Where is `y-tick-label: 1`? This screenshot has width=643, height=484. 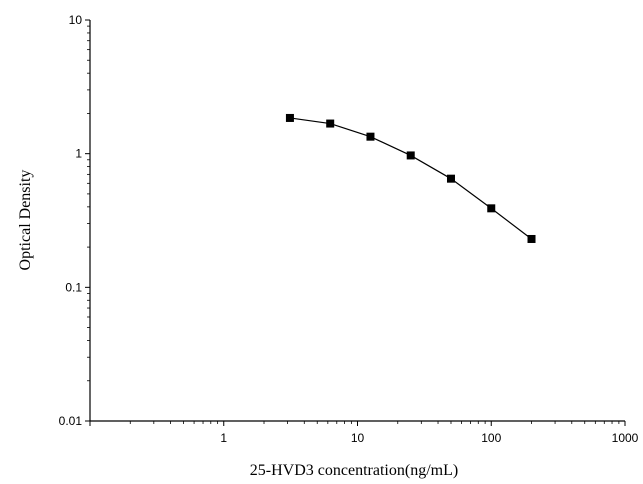 y-tick-label: 1 is located at coordinates (78, 154).